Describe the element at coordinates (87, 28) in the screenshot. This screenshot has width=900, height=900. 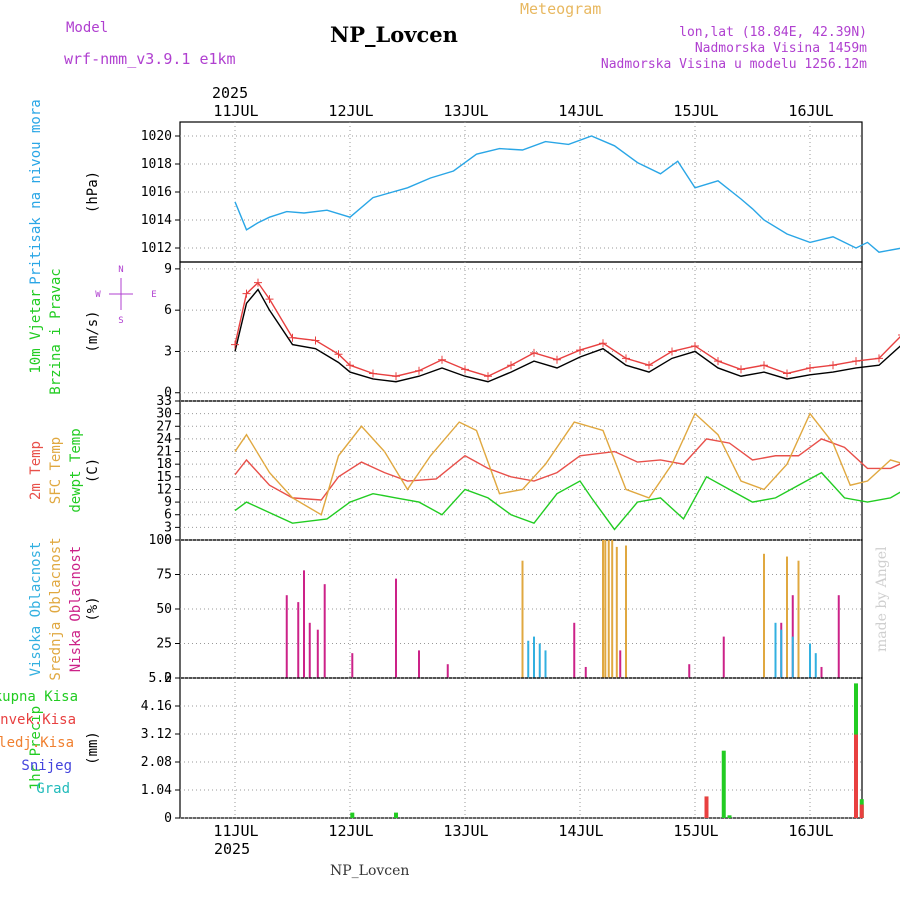
I see `model-label: Model` at that location.